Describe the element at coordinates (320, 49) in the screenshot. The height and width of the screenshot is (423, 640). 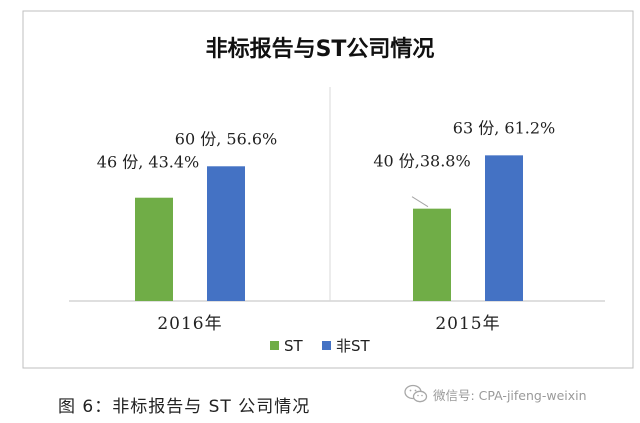
I see `chart-title: 非标报告与ST公司情况` at that location.